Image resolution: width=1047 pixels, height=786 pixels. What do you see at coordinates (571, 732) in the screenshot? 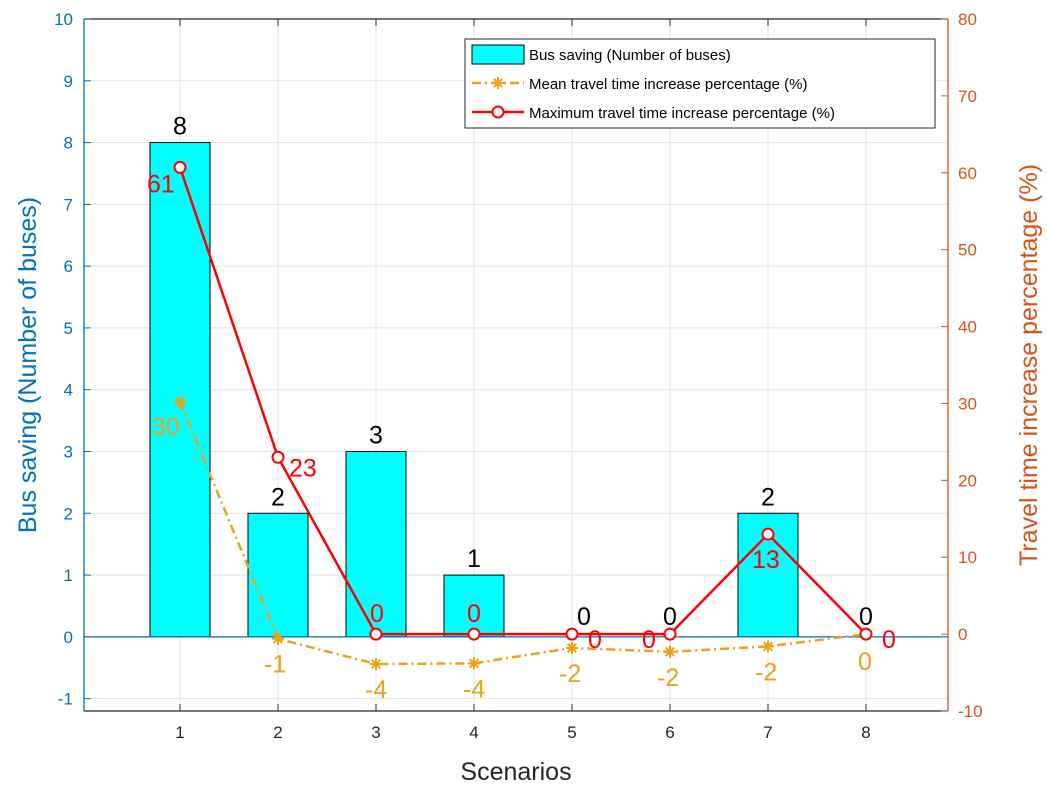
I see `x-tick-label: 5` at bounding box center [571, 732].